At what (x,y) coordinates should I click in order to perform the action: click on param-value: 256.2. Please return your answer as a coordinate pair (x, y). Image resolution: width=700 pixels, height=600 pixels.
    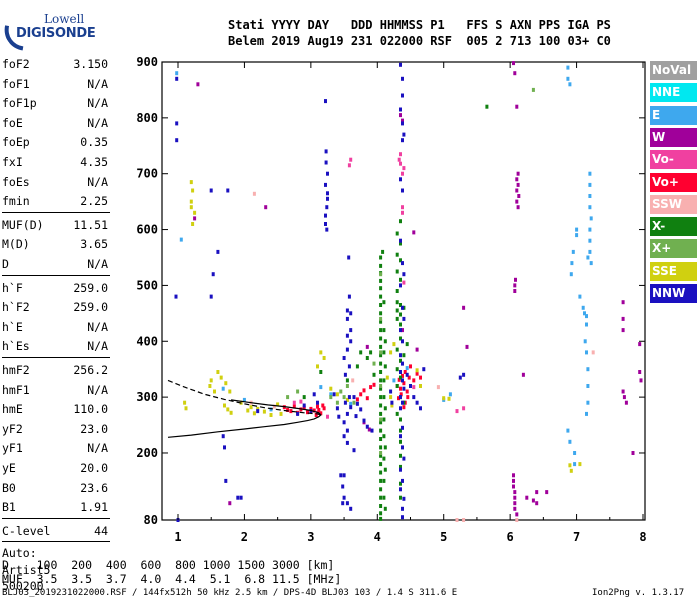
    Looking at the image, I should click on (90, 370).